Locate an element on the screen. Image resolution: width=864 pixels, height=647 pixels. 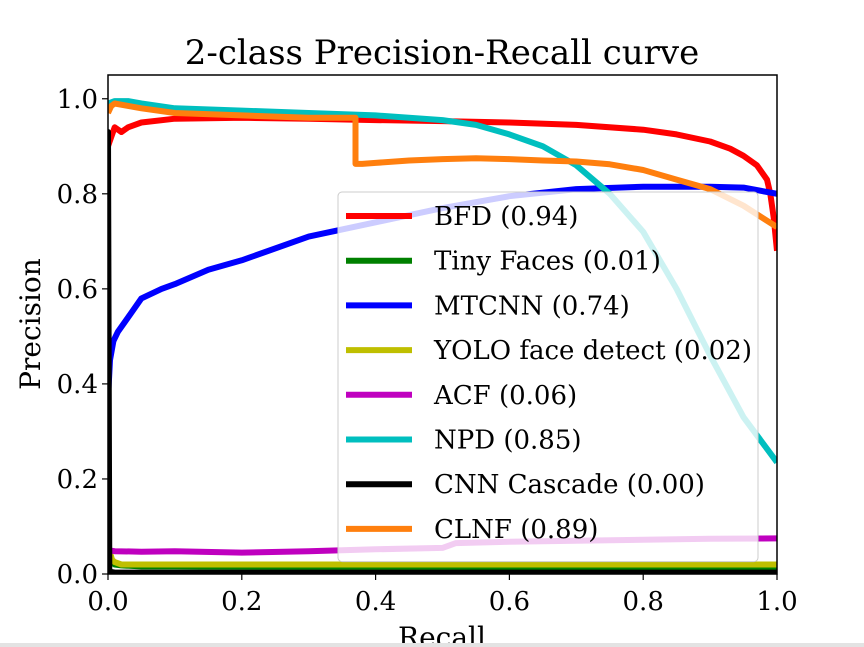
legend-entry: CLNF (0.89) is located at coordinates (516, 530).